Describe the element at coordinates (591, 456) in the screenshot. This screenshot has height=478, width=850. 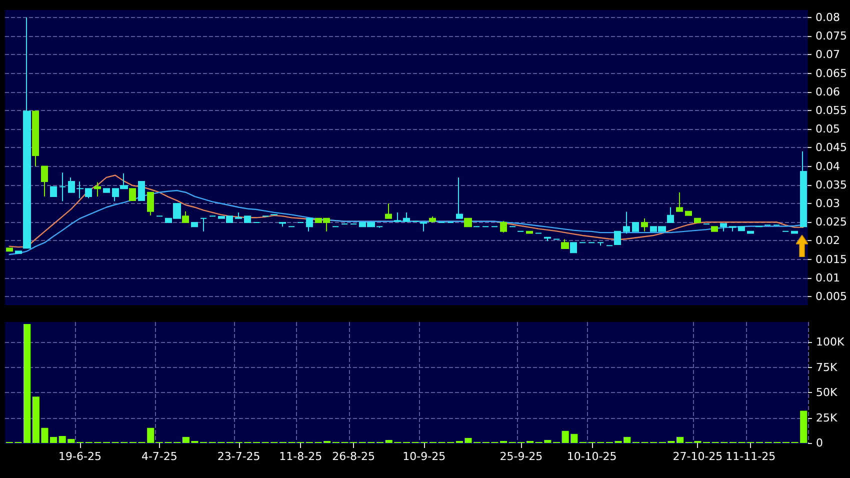
I see `x-tick-label: 10-10-25` at that location.